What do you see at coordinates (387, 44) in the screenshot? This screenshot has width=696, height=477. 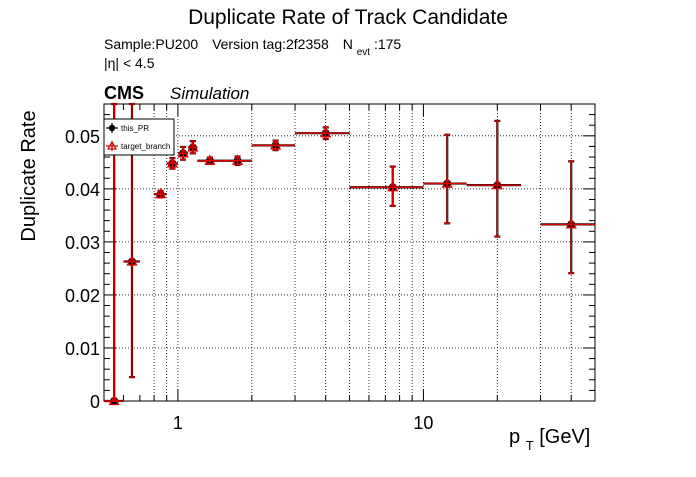 I see `nevt-value: :175` at bounding box center [387, 44].